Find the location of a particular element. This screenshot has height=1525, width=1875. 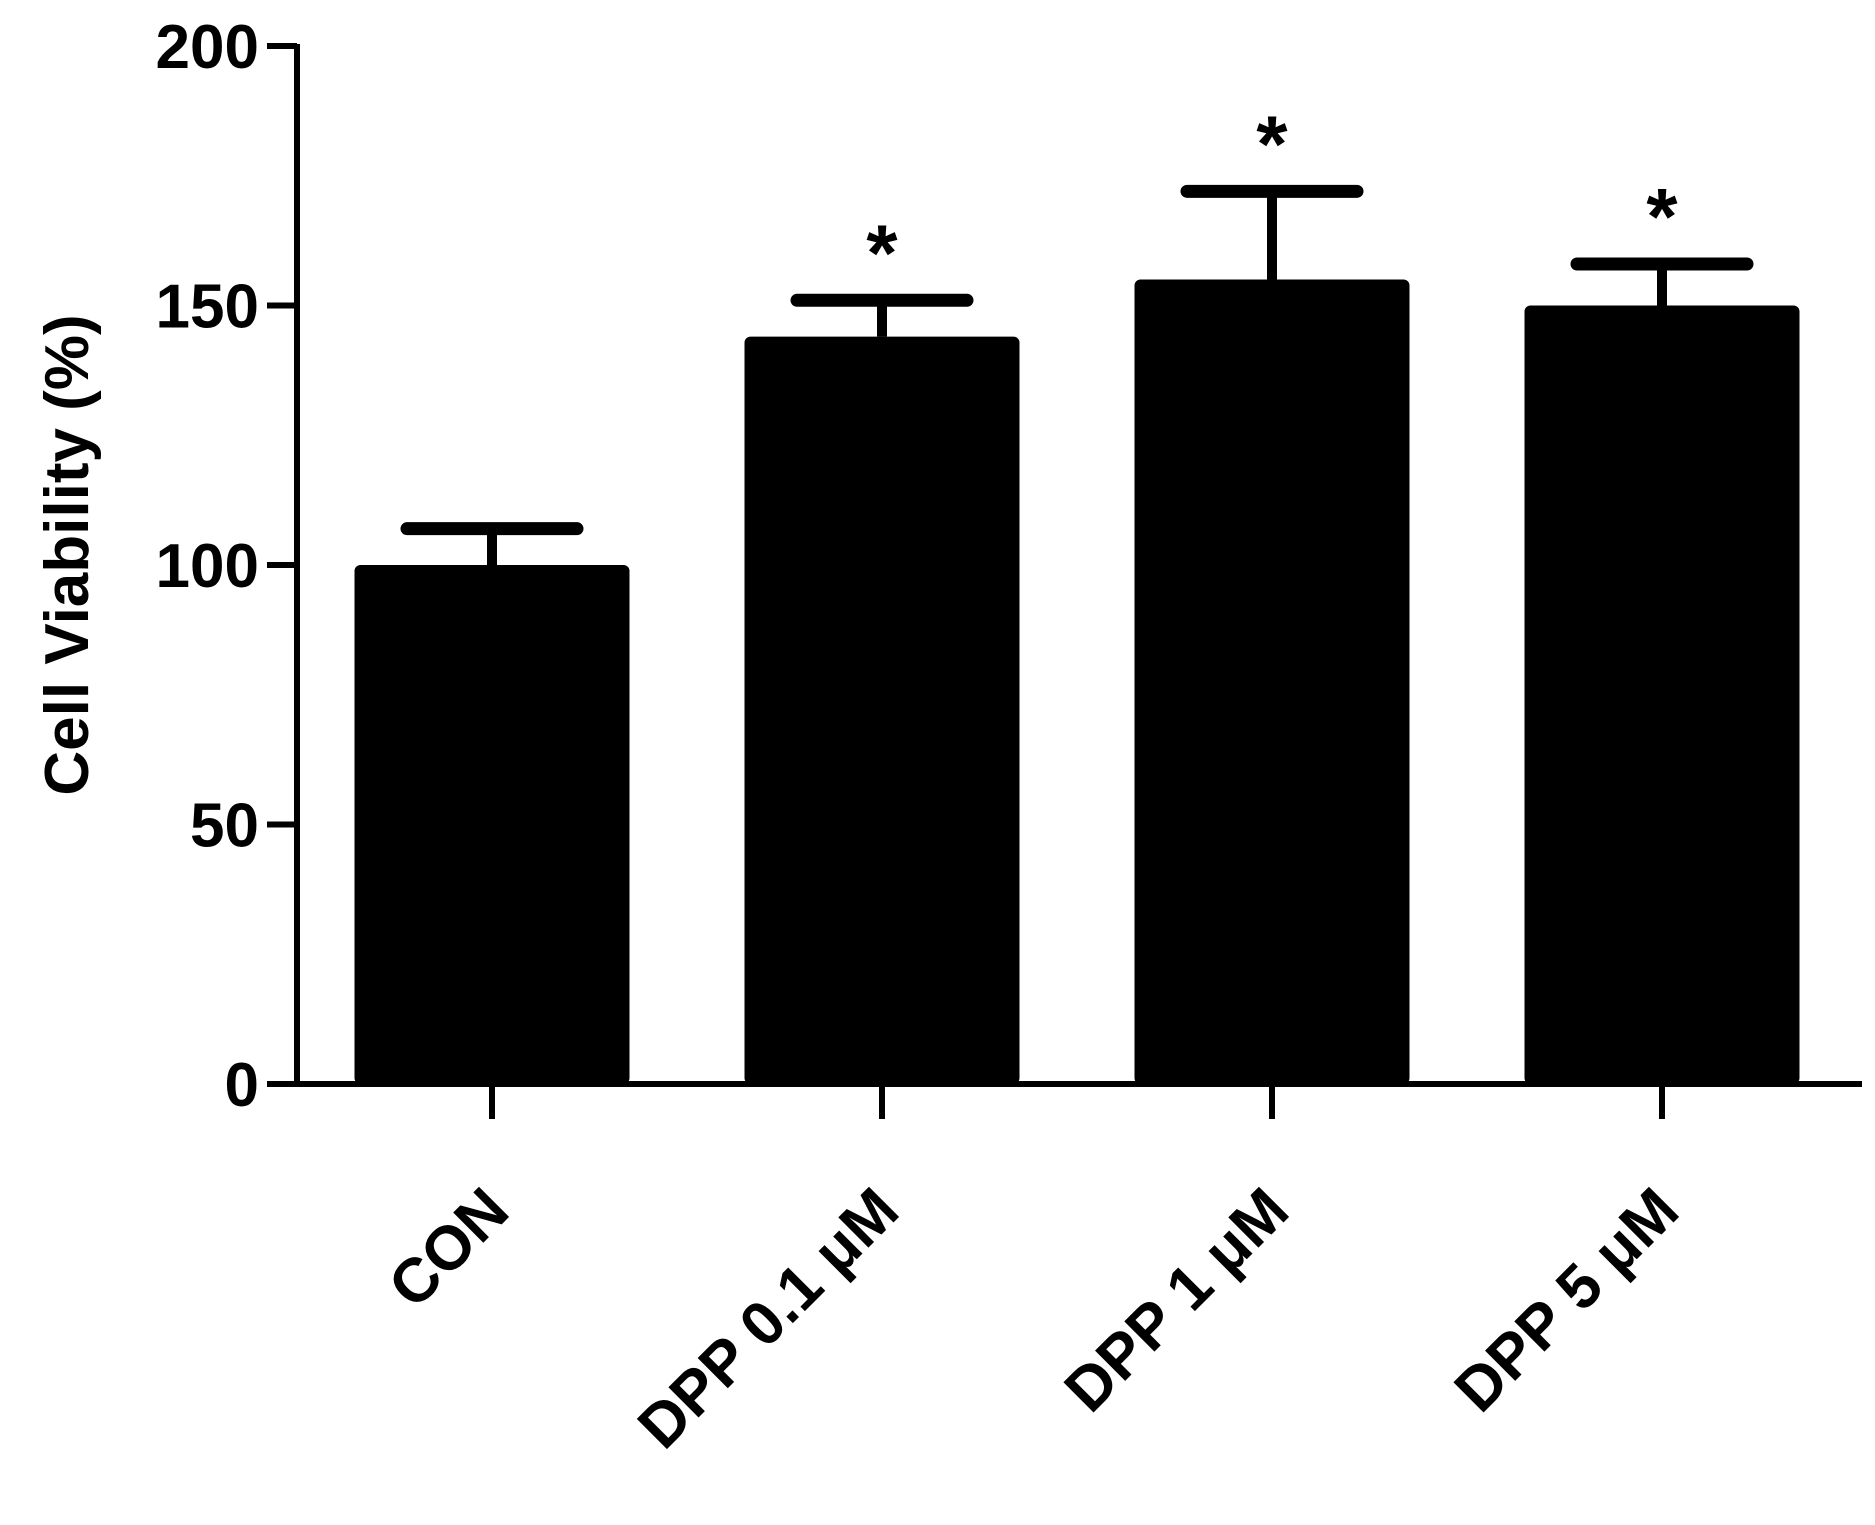

y-tick-label: 0 is located at coordinates (242, 1085).